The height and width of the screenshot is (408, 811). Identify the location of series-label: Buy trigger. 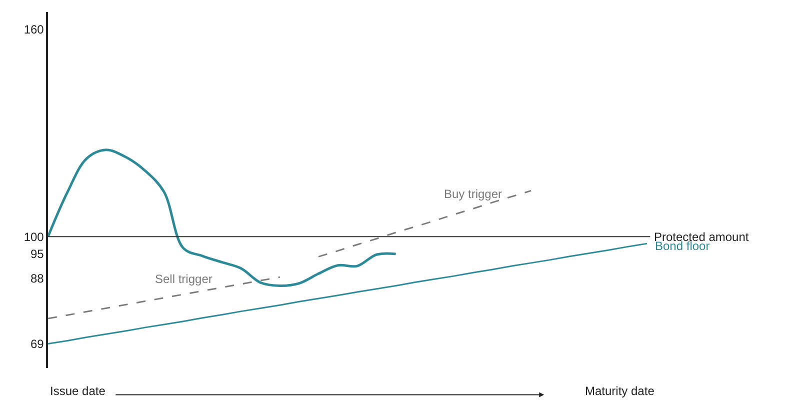
(473, 194).